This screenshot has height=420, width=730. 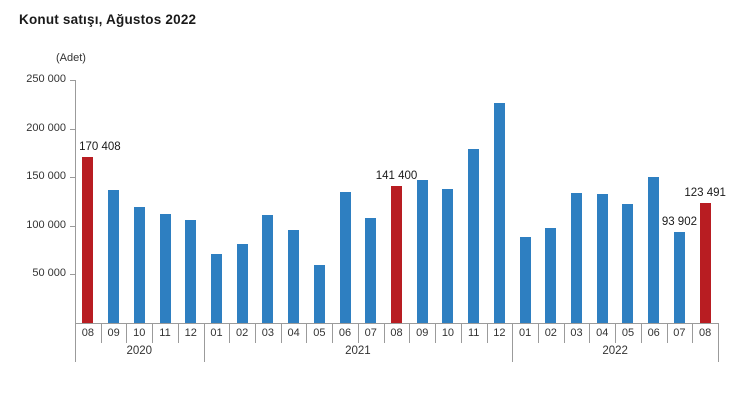 I want to click on y-axis-unit-label: (Adet), so click(x=71, y=58).